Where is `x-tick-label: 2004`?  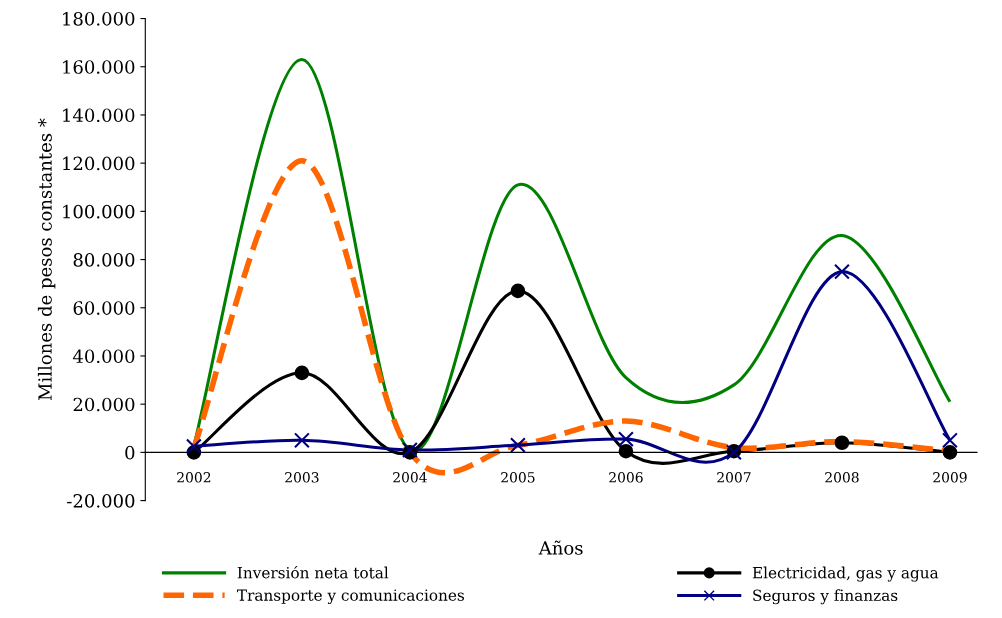 x-tick-label: 2004 is located at coordinates (410, 477).